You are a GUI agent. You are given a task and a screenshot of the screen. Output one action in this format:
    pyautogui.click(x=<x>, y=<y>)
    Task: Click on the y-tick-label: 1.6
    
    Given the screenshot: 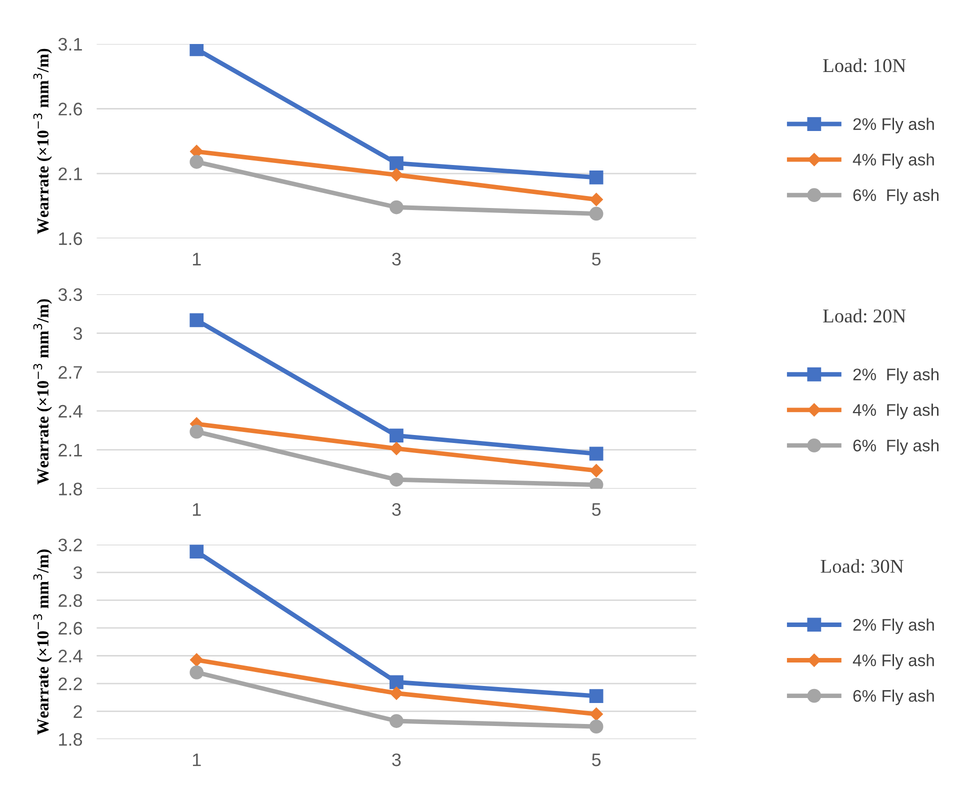 What is the action you would take?
    pyautogui.click(x=70, y=239)
    